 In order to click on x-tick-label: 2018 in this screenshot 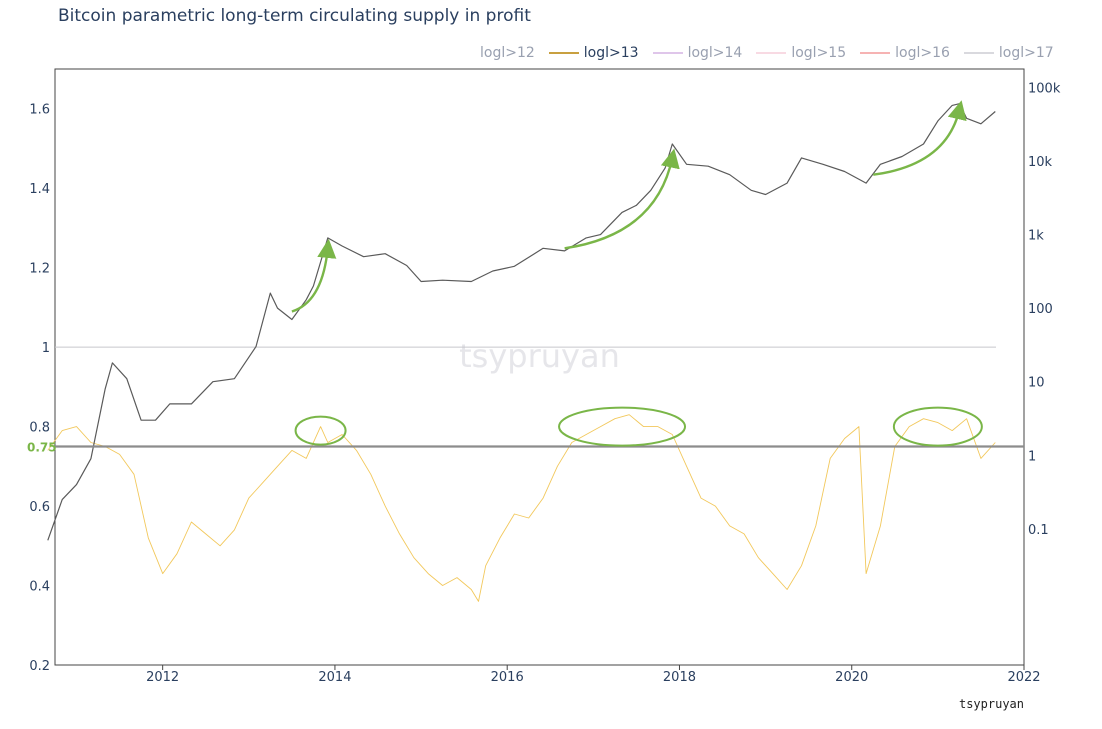, I will do `click(679, 677)`.